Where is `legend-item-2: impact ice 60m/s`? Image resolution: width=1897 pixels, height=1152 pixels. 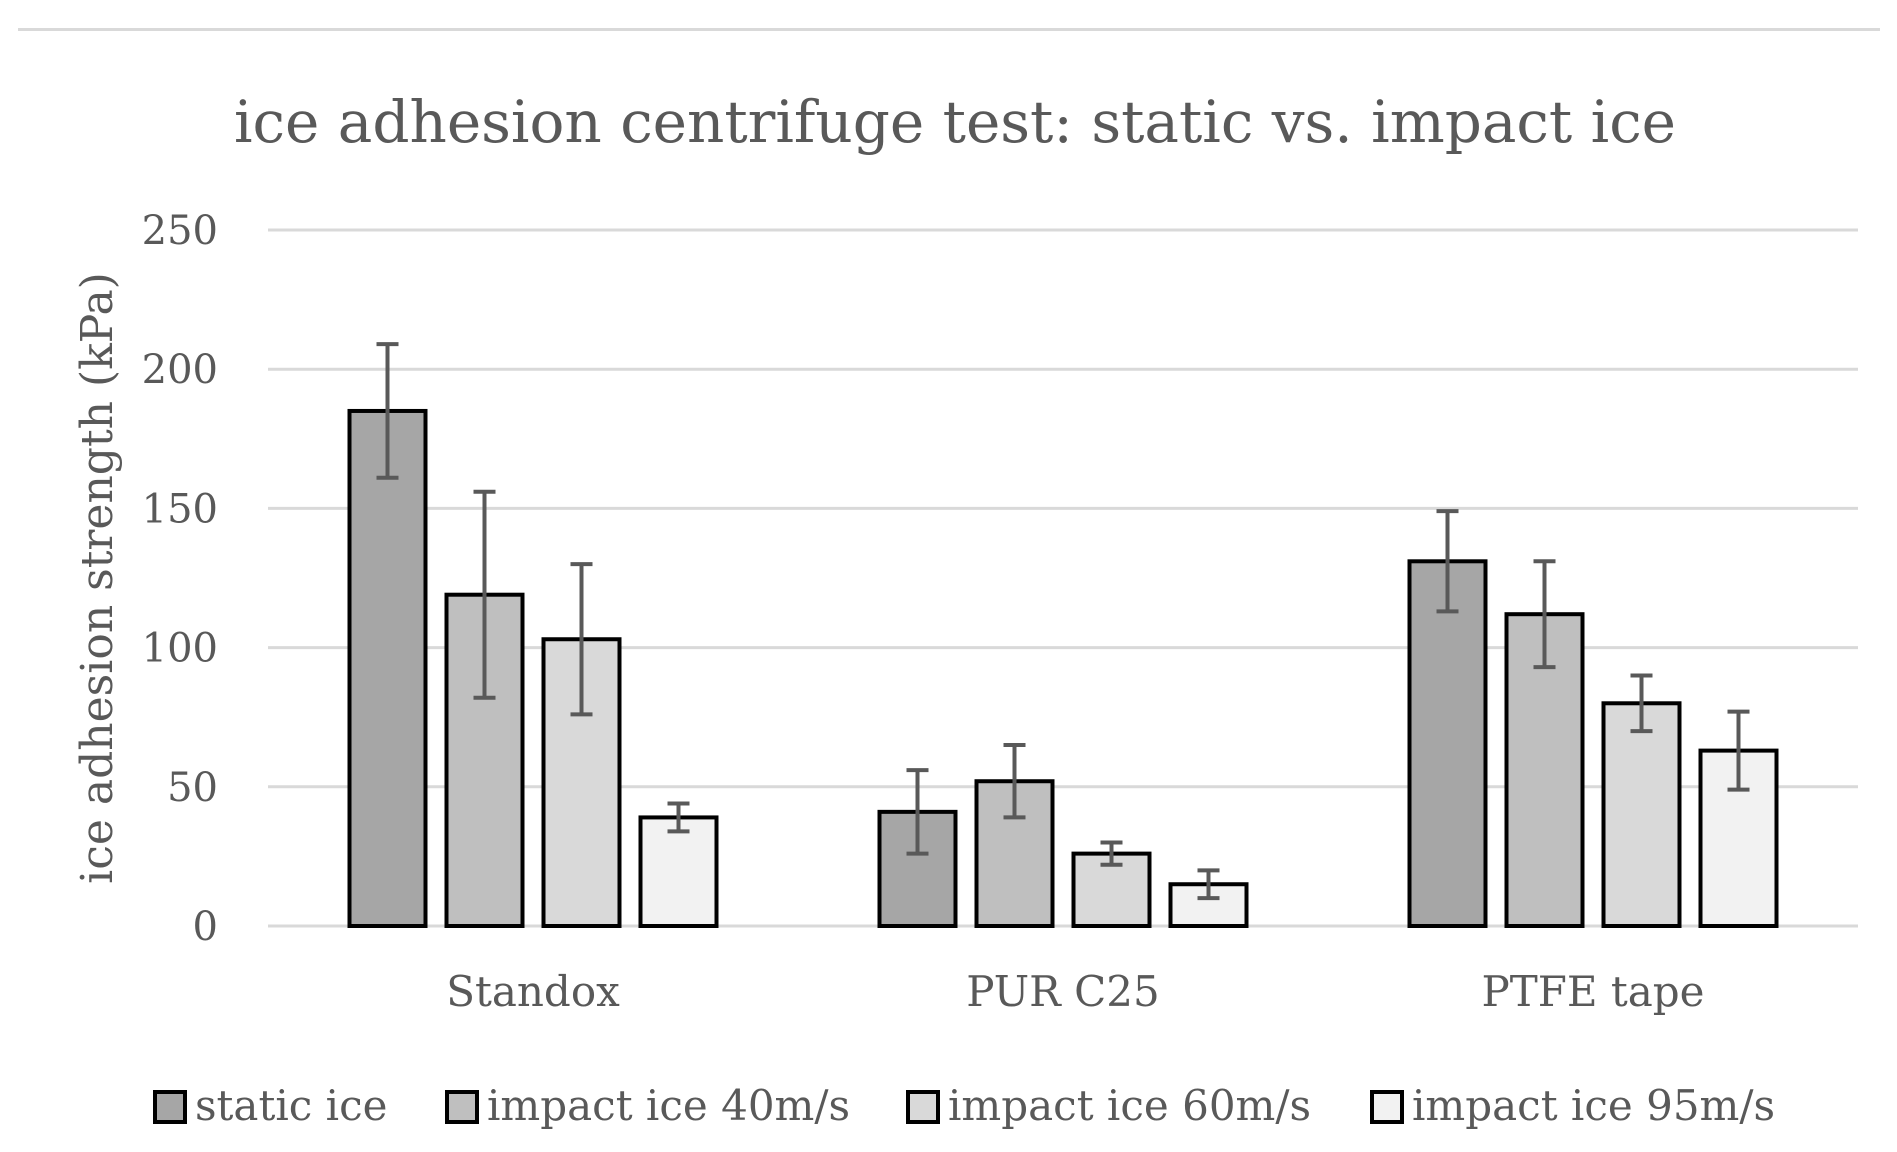
legend-item-2: impact ice 60m/s is located at coordinates (1108, 1105).